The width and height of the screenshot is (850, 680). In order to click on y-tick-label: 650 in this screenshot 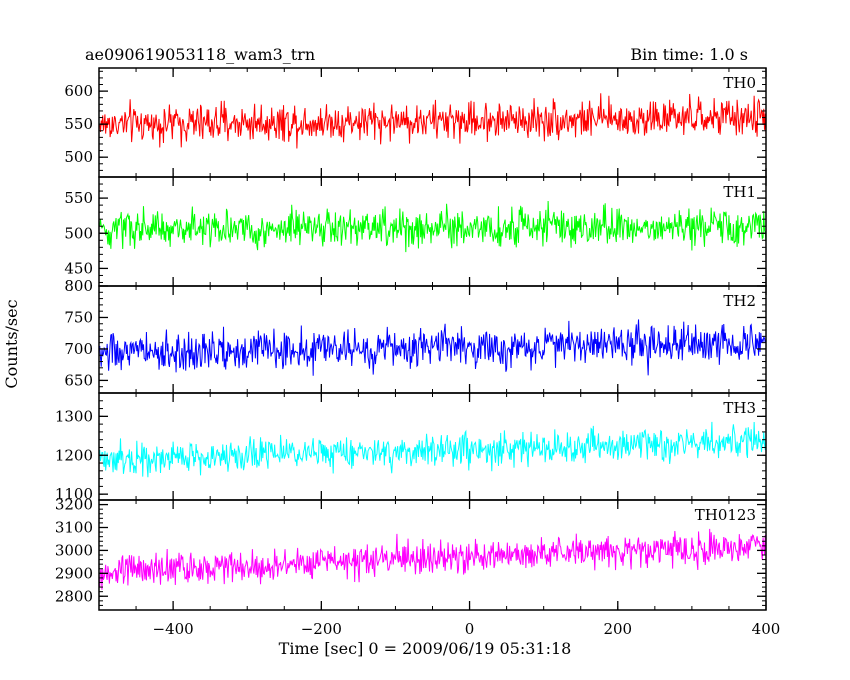, I will do `click(78, 380)`.